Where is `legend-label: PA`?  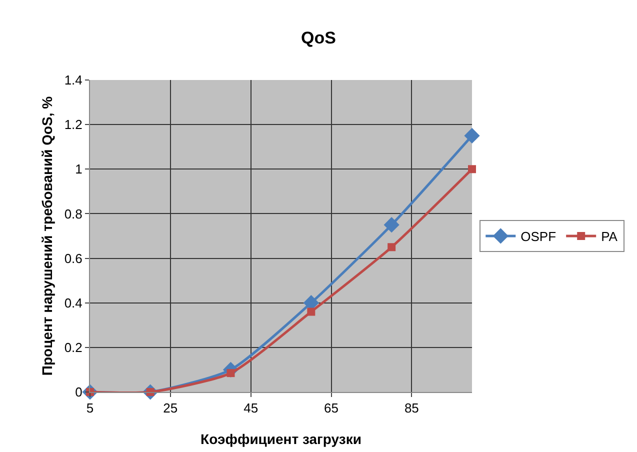
legend-label: PA is located at coordinates (609, 236).